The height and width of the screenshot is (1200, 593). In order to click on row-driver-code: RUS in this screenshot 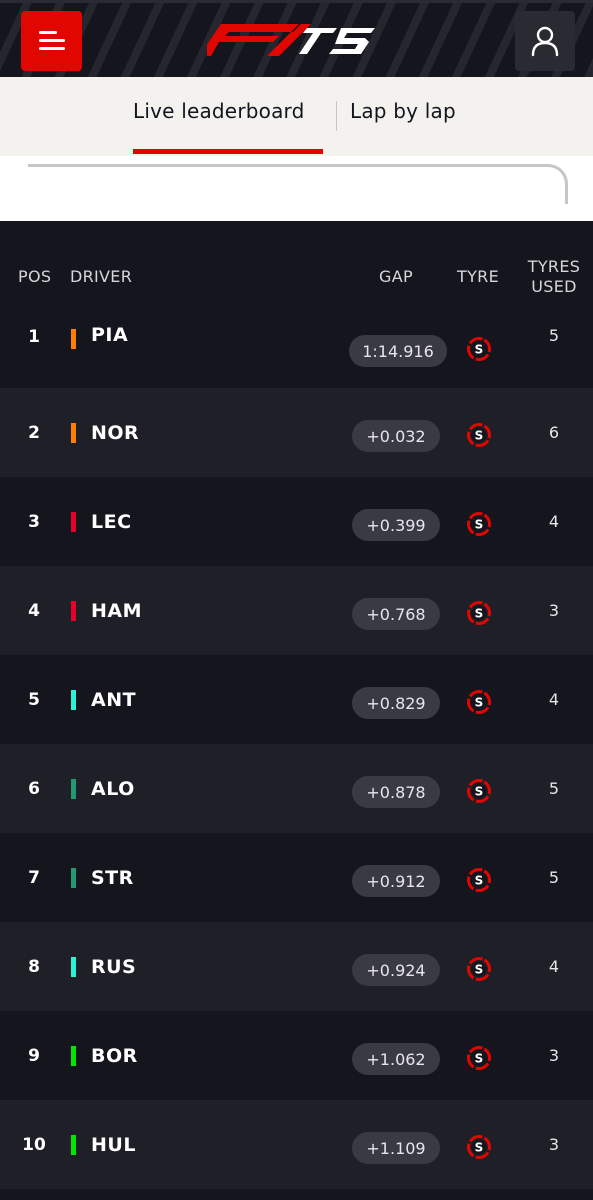, I will do `click(114, 966)`.